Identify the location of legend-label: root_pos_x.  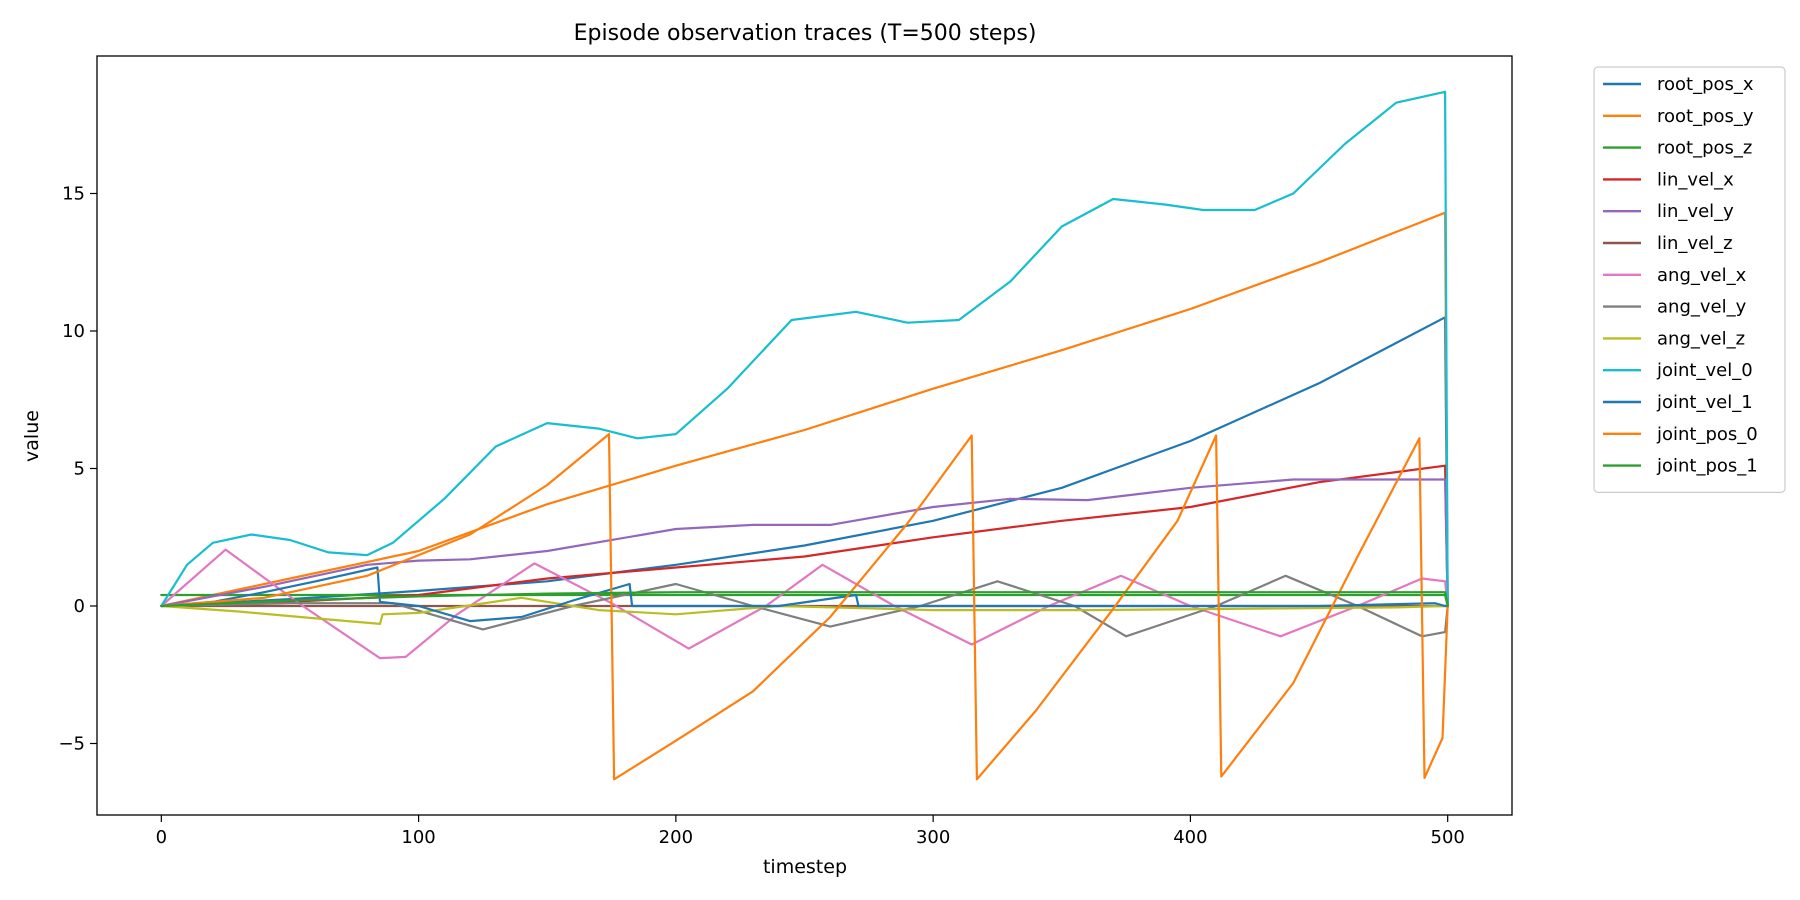
(1705, 84).